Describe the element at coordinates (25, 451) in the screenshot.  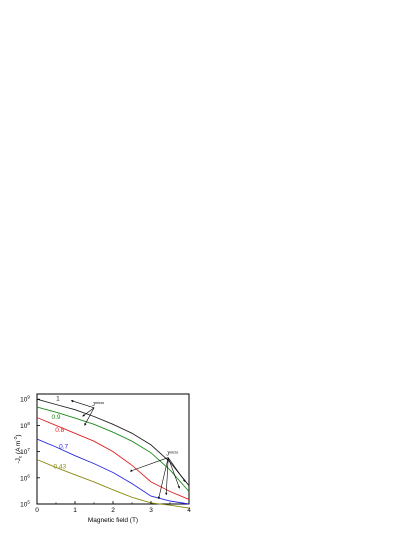
I see `y-tick-label: 10⁷` at that location.